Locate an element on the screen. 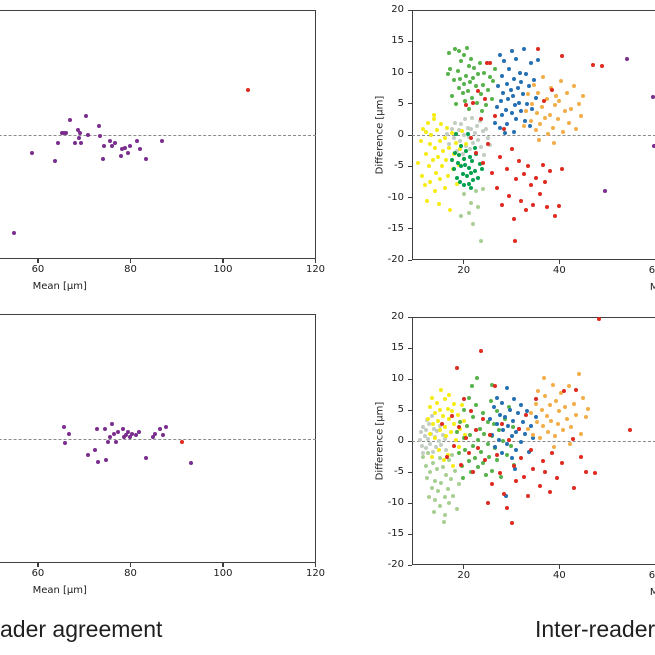  y-tick-label: 20 is located at coordinates (397, 9).